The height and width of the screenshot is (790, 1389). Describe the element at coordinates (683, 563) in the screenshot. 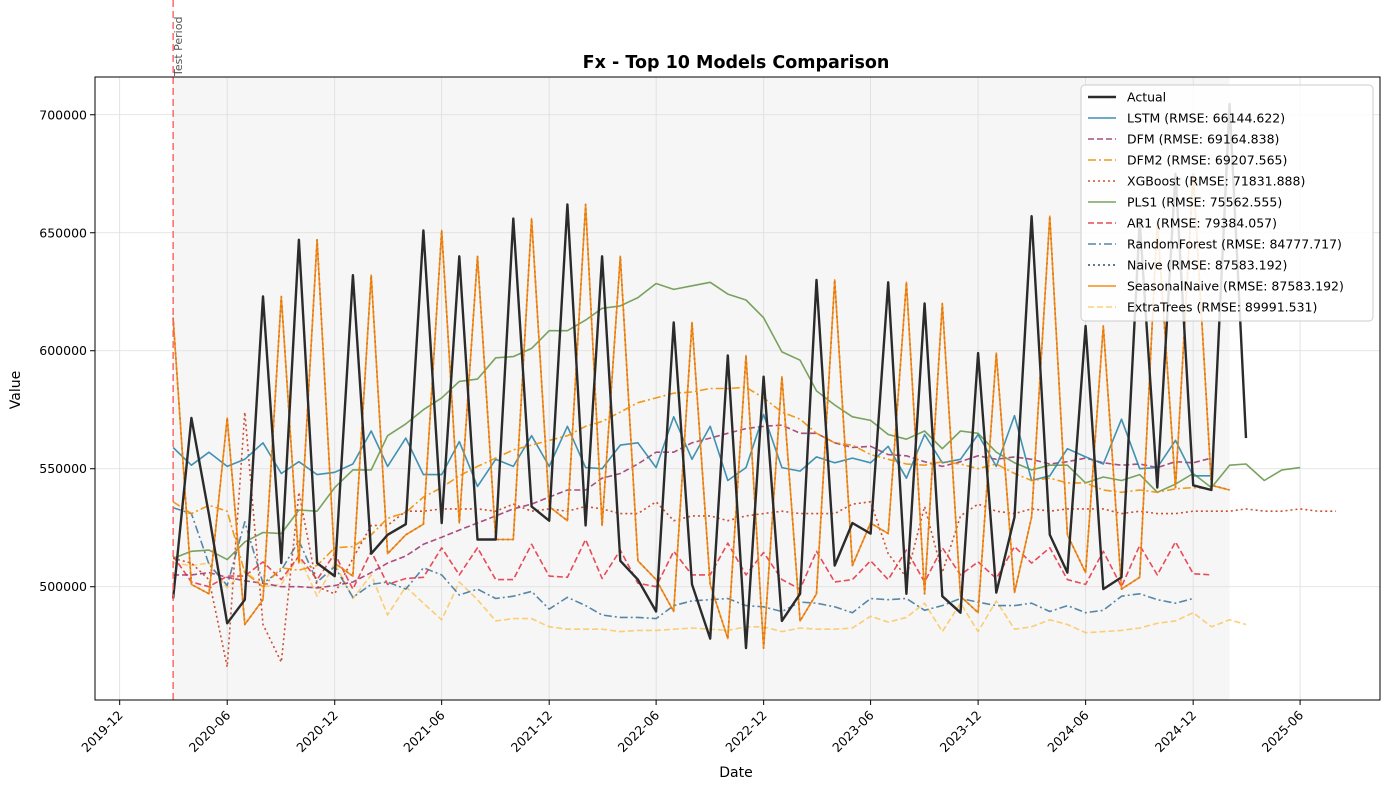

I see `series-line-randomforest` at that location.